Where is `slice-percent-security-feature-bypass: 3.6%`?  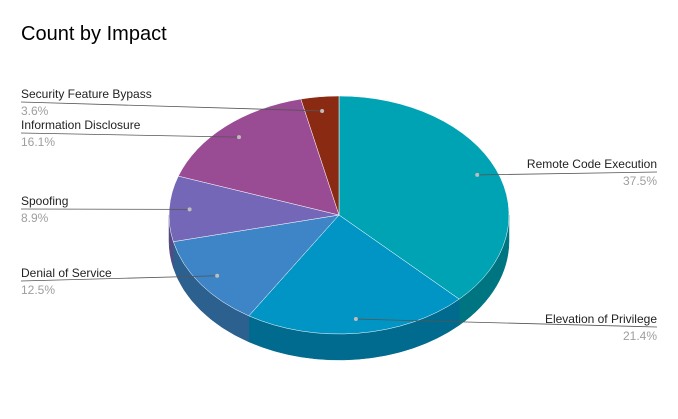
slice-percent-security-feature-bypass: 3.6% is located at coordinates (35, 111).